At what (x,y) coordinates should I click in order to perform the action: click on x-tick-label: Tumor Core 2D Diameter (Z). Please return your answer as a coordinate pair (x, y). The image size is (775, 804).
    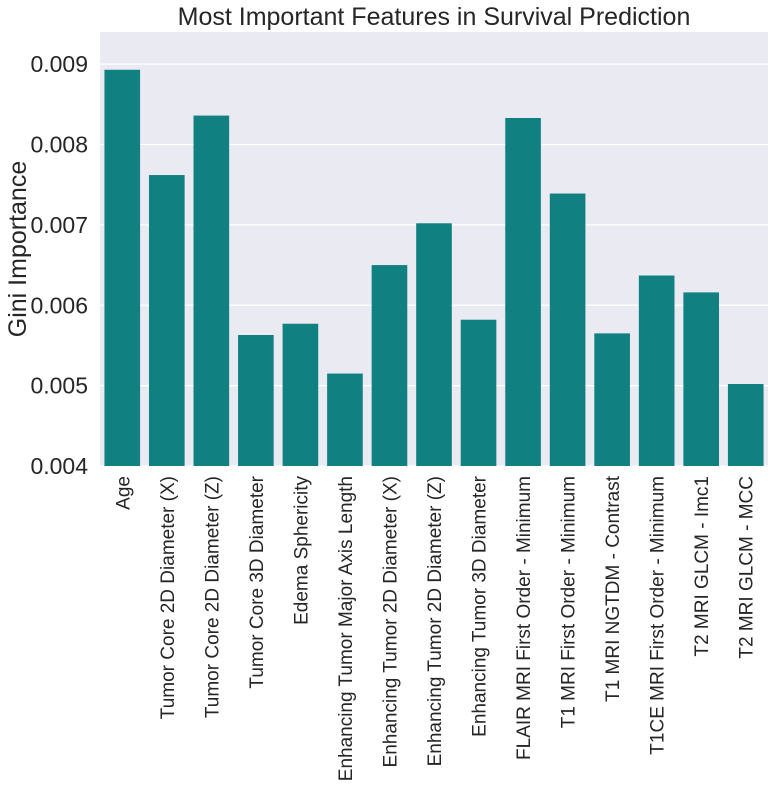
    Looking at the image, I should click on (212, 597).